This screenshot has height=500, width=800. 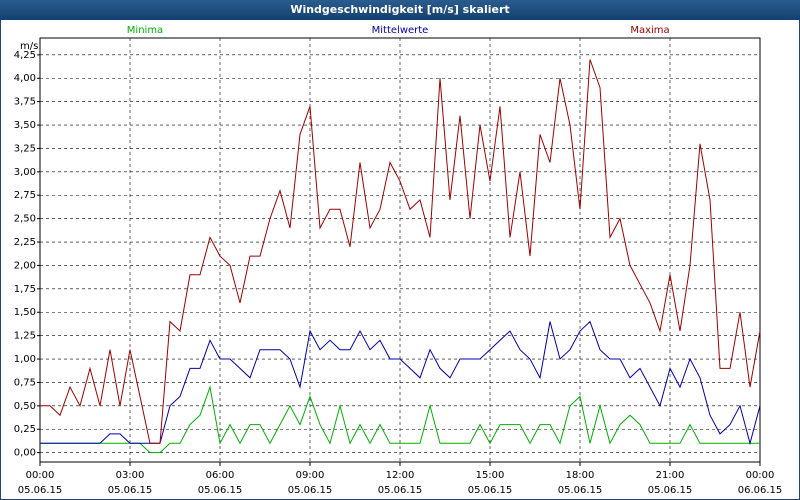 I want to click on series-line, so click(x=400, y=419).